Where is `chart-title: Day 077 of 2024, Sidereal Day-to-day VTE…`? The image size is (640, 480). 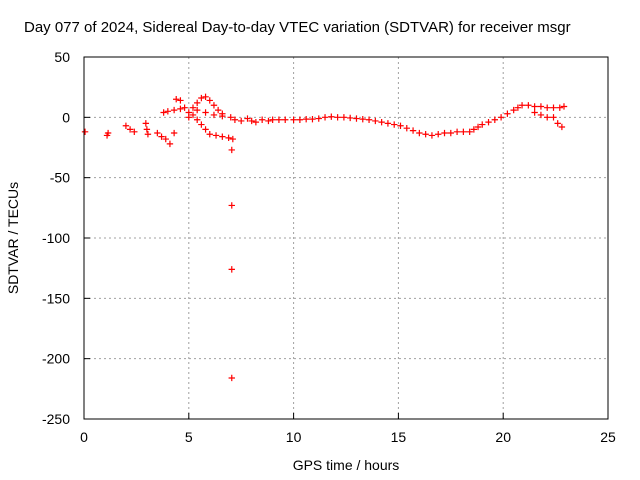 chart-title: Day 077 of 2024, Sidereal Day-to-day VTE… is located at coordinates (297, 27).